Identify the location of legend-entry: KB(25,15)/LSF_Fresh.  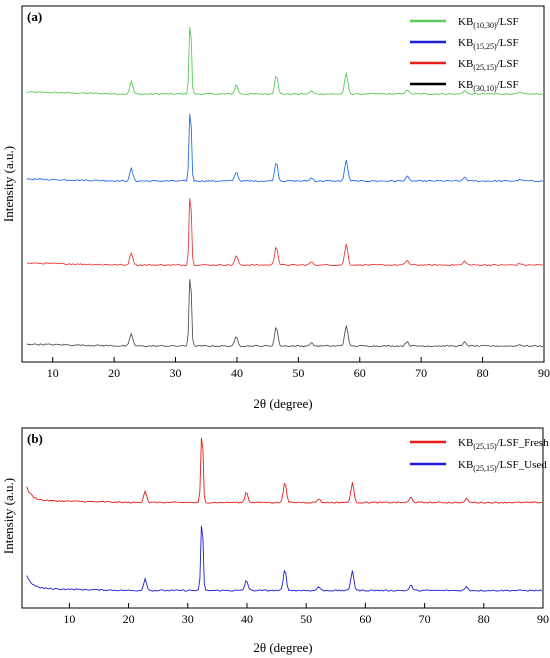
(503, 444).